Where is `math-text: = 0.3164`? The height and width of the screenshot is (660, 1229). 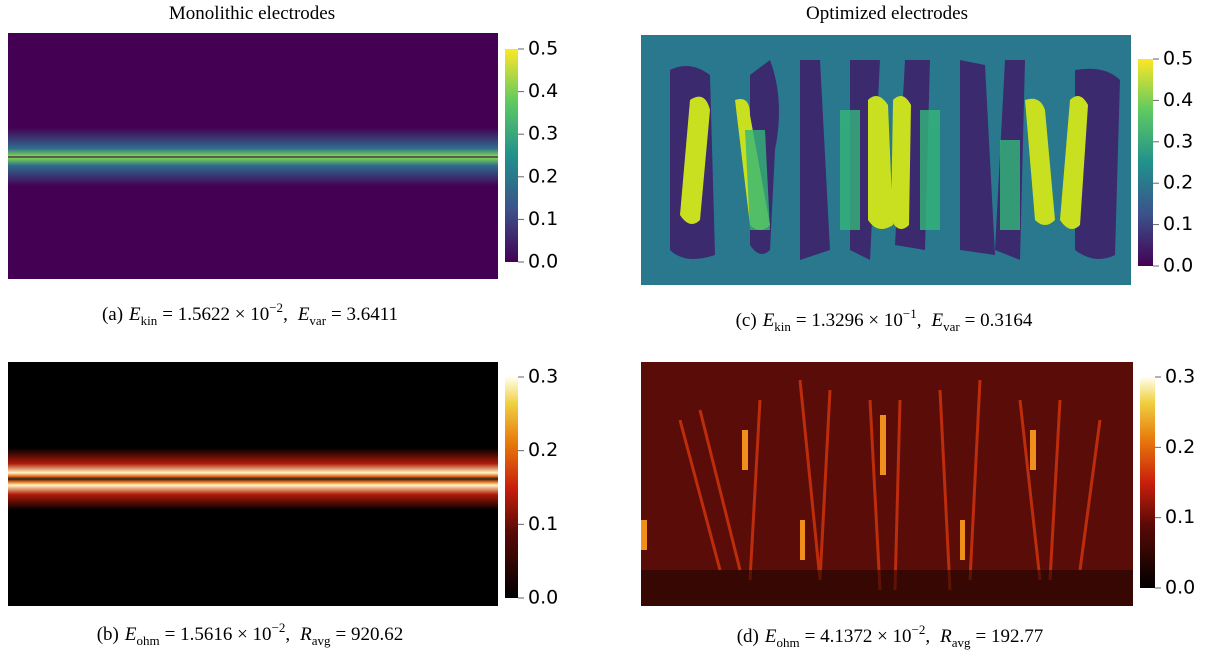
math-text: = 0.3164 is located at coordinates (999, 320).